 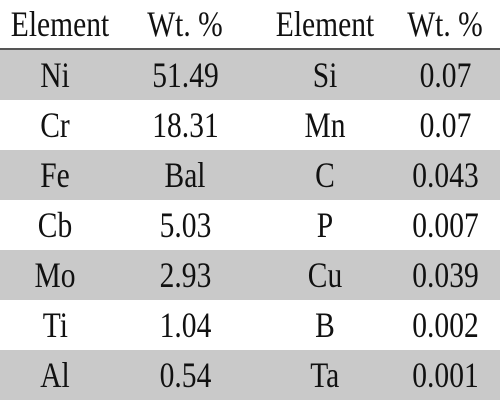 I want to click on table-row: Ti 1.04 B 0.002, so click(x=250, y=325).